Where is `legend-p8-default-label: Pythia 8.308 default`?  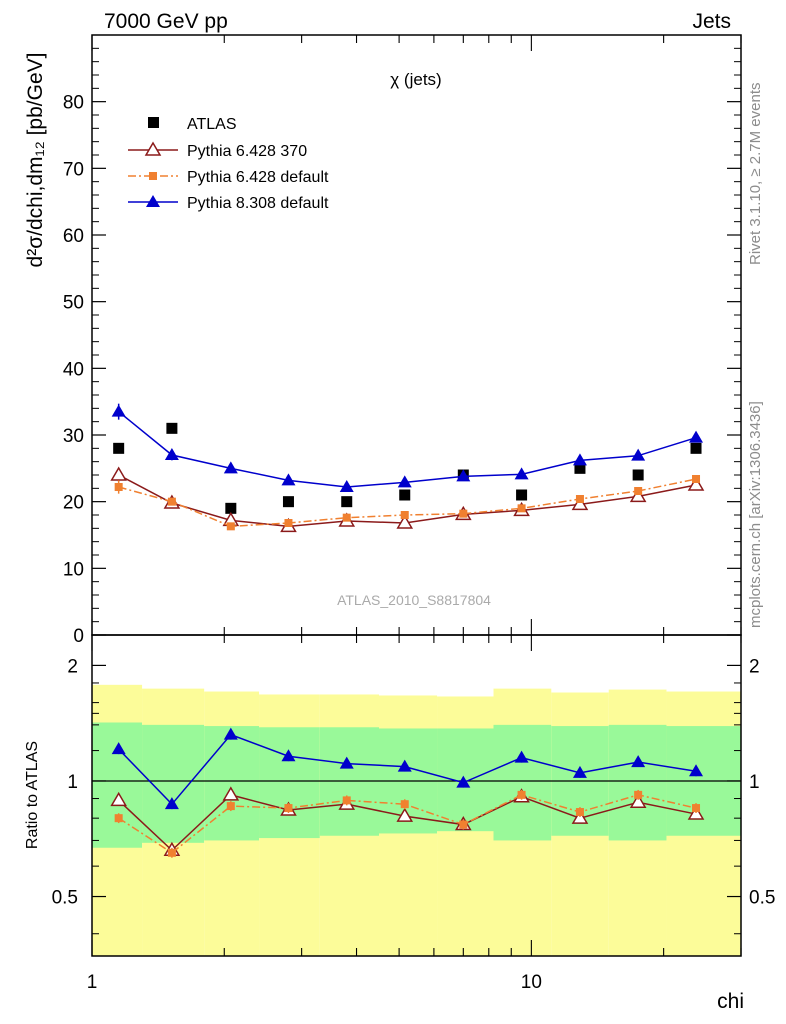
legend-p8-default-label: Pythia 8.308 default is located at coordinates (258, 203).